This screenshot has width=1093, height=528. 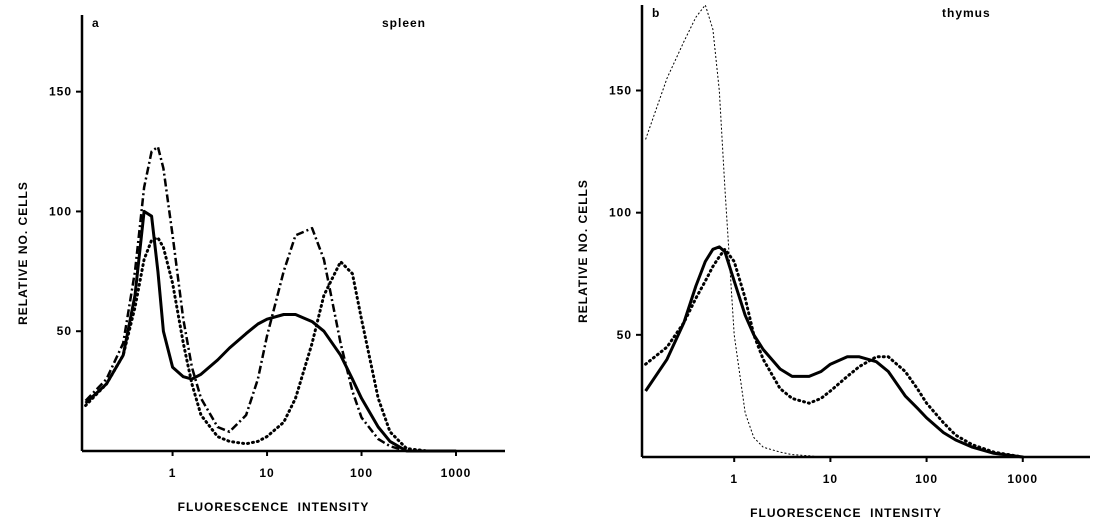 I want to click on panel-label: b, so click(x=656, y=13).